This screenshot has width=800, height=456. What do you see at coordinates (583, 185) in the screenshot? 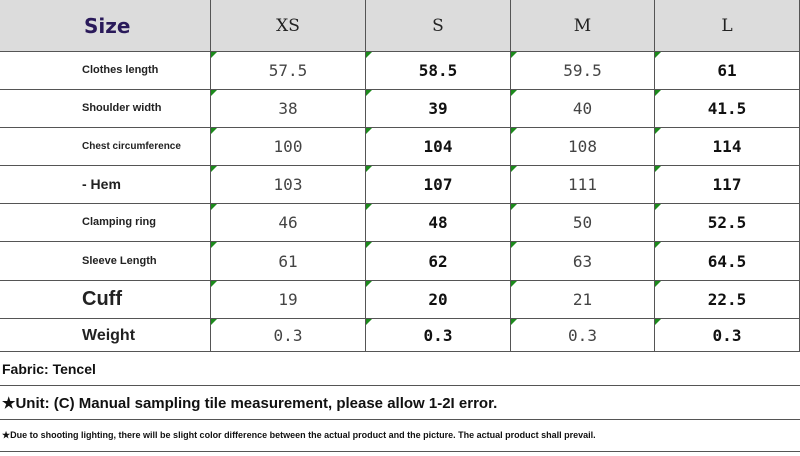
I see `measure-value: 111` at bounding box center [583, 185].